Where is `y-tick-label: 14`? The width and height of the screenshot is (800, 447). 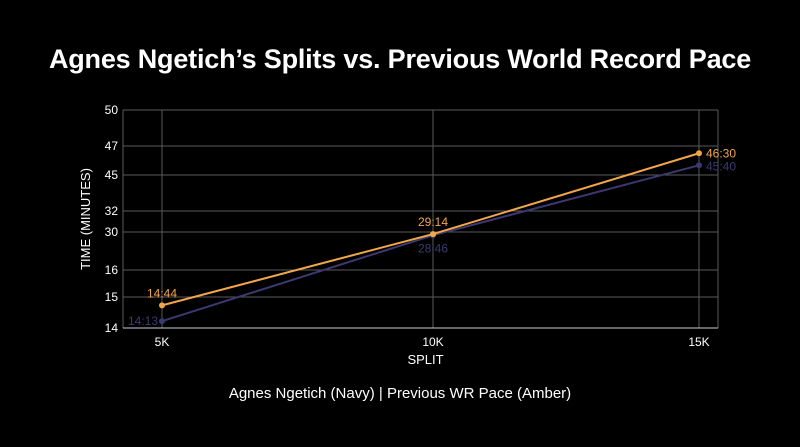 y-tick-label: 14 is located at coordinates (112, 328).